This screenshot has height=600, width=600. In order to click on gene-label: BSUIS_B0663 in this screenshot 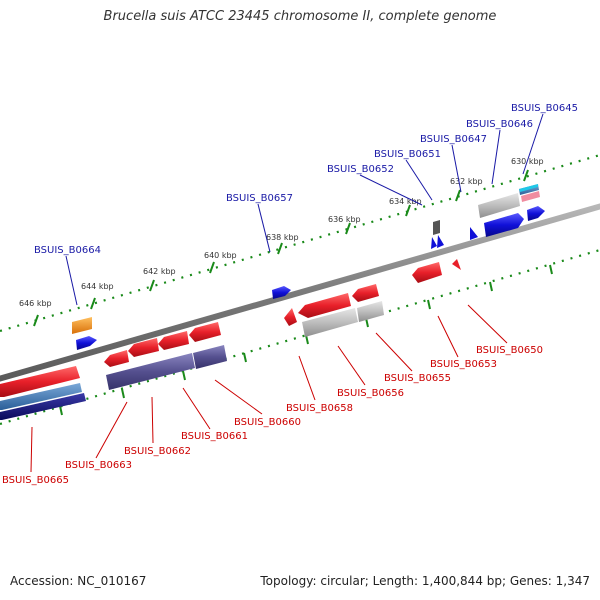, I will do `click(98, 465)`.